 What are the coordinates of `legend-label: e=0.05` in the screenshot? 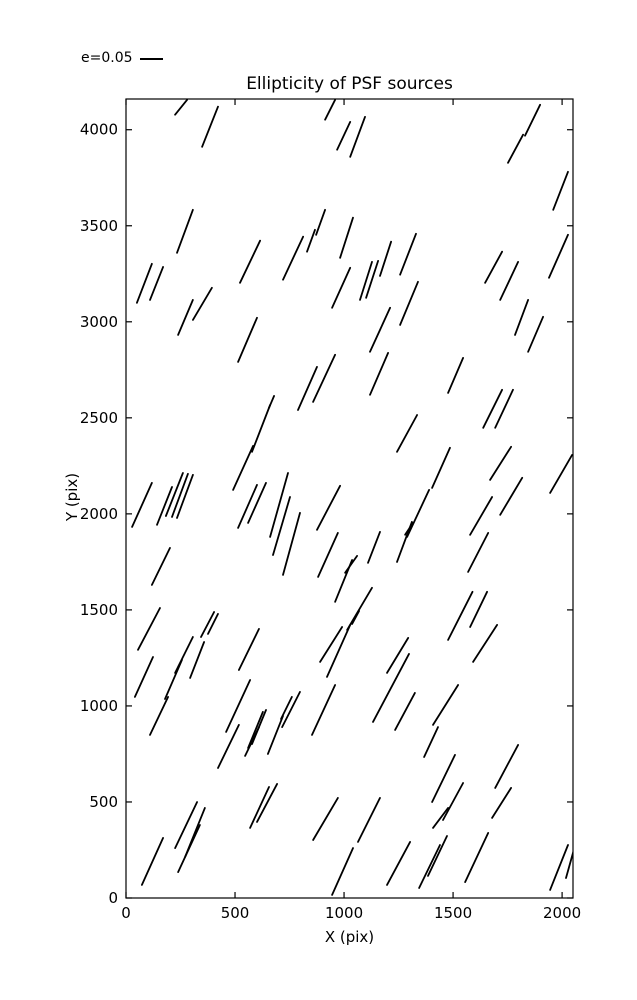 It's located at (107, 58).